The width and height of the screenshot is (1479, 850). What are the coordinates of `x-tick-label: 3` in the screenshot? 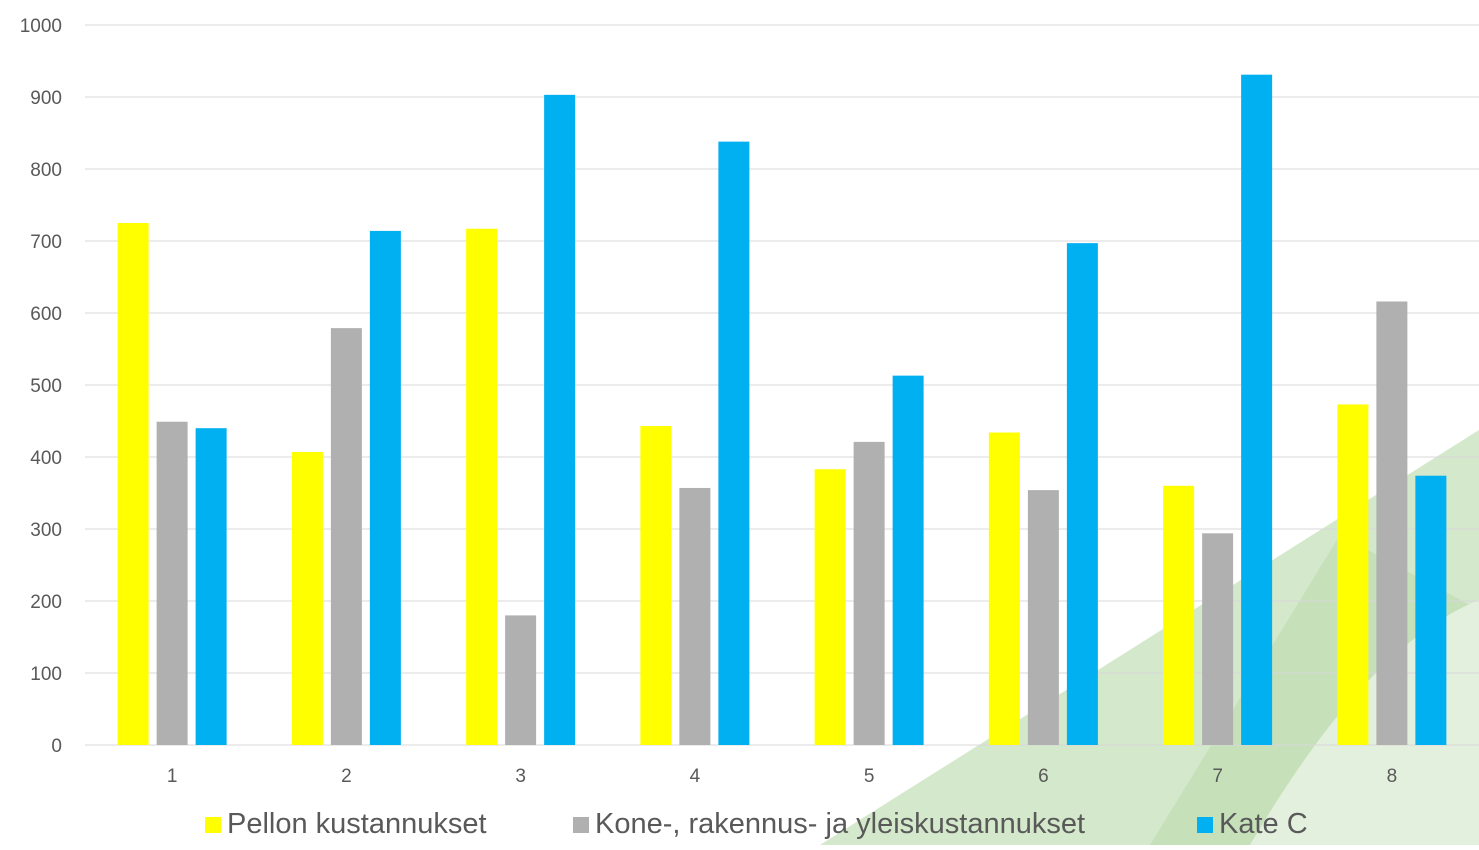 It's located at (520, 776).